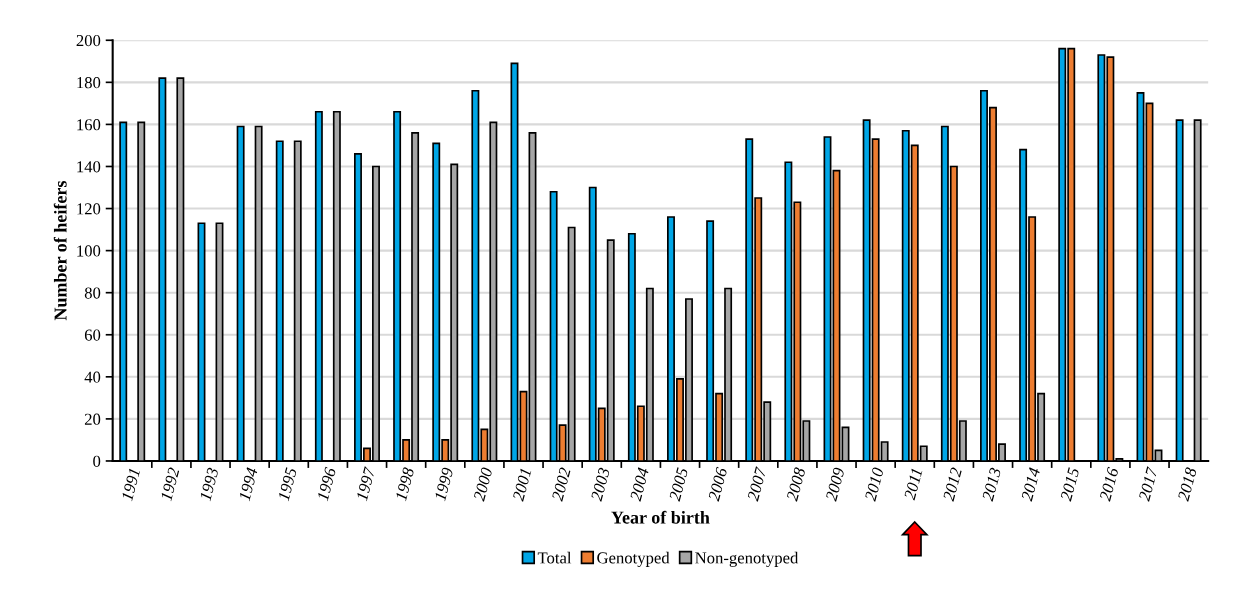  What do you see at coordinates (89, 83) in the screenshot?
I see `y-tick-label: 180` at bounding box center [89, 83].